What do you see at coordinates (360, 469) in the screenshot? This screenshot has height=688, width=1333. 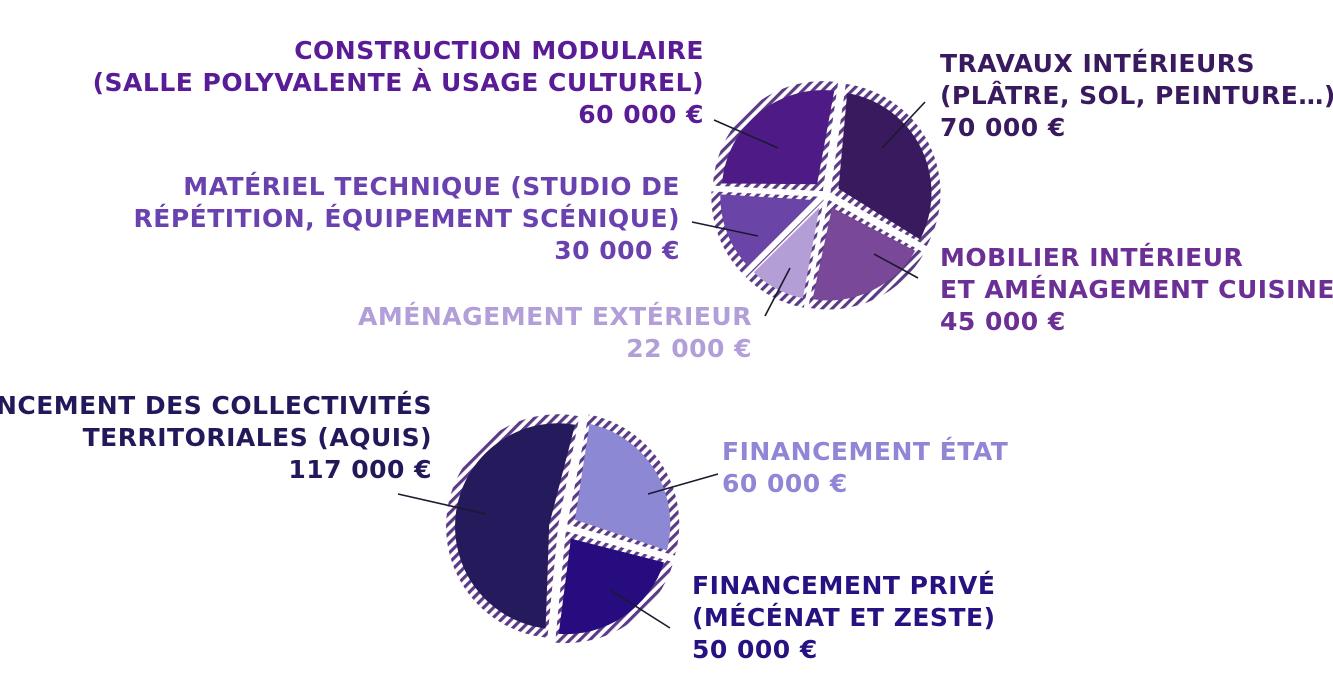 I see `slice-label-line: 117 000 €` at bounding box center [360, 469].